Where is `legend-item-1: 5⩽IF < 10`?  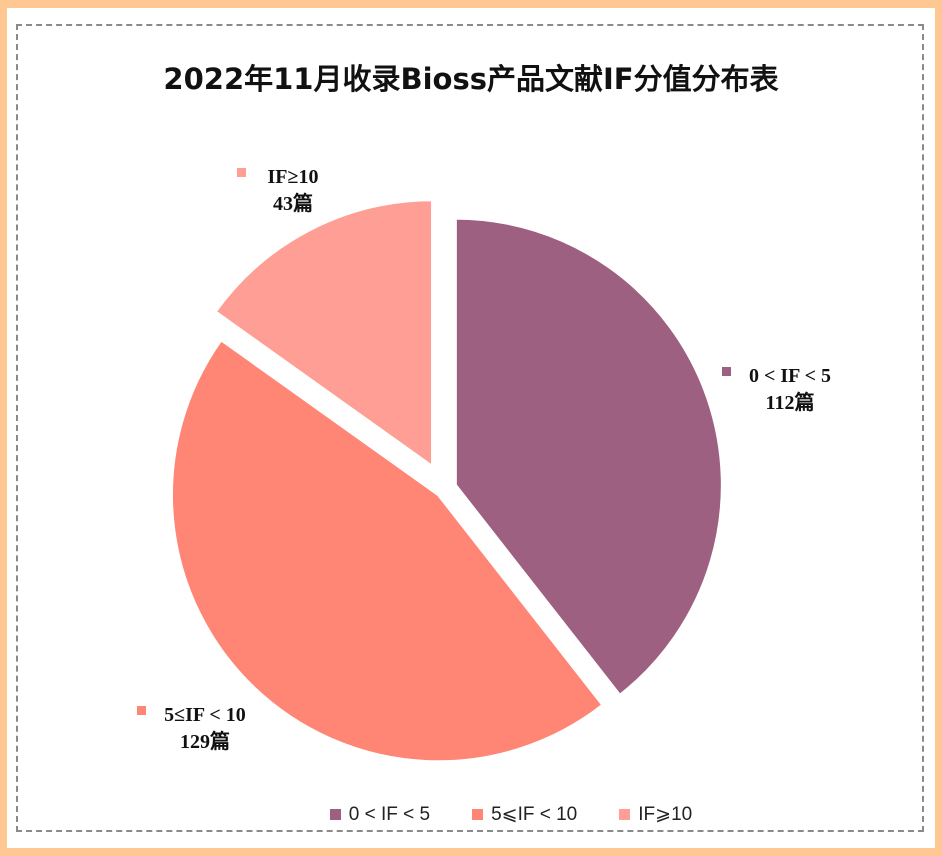 legend-item-1: 5⩽IF < 10 is located at coordinates (524, 814).